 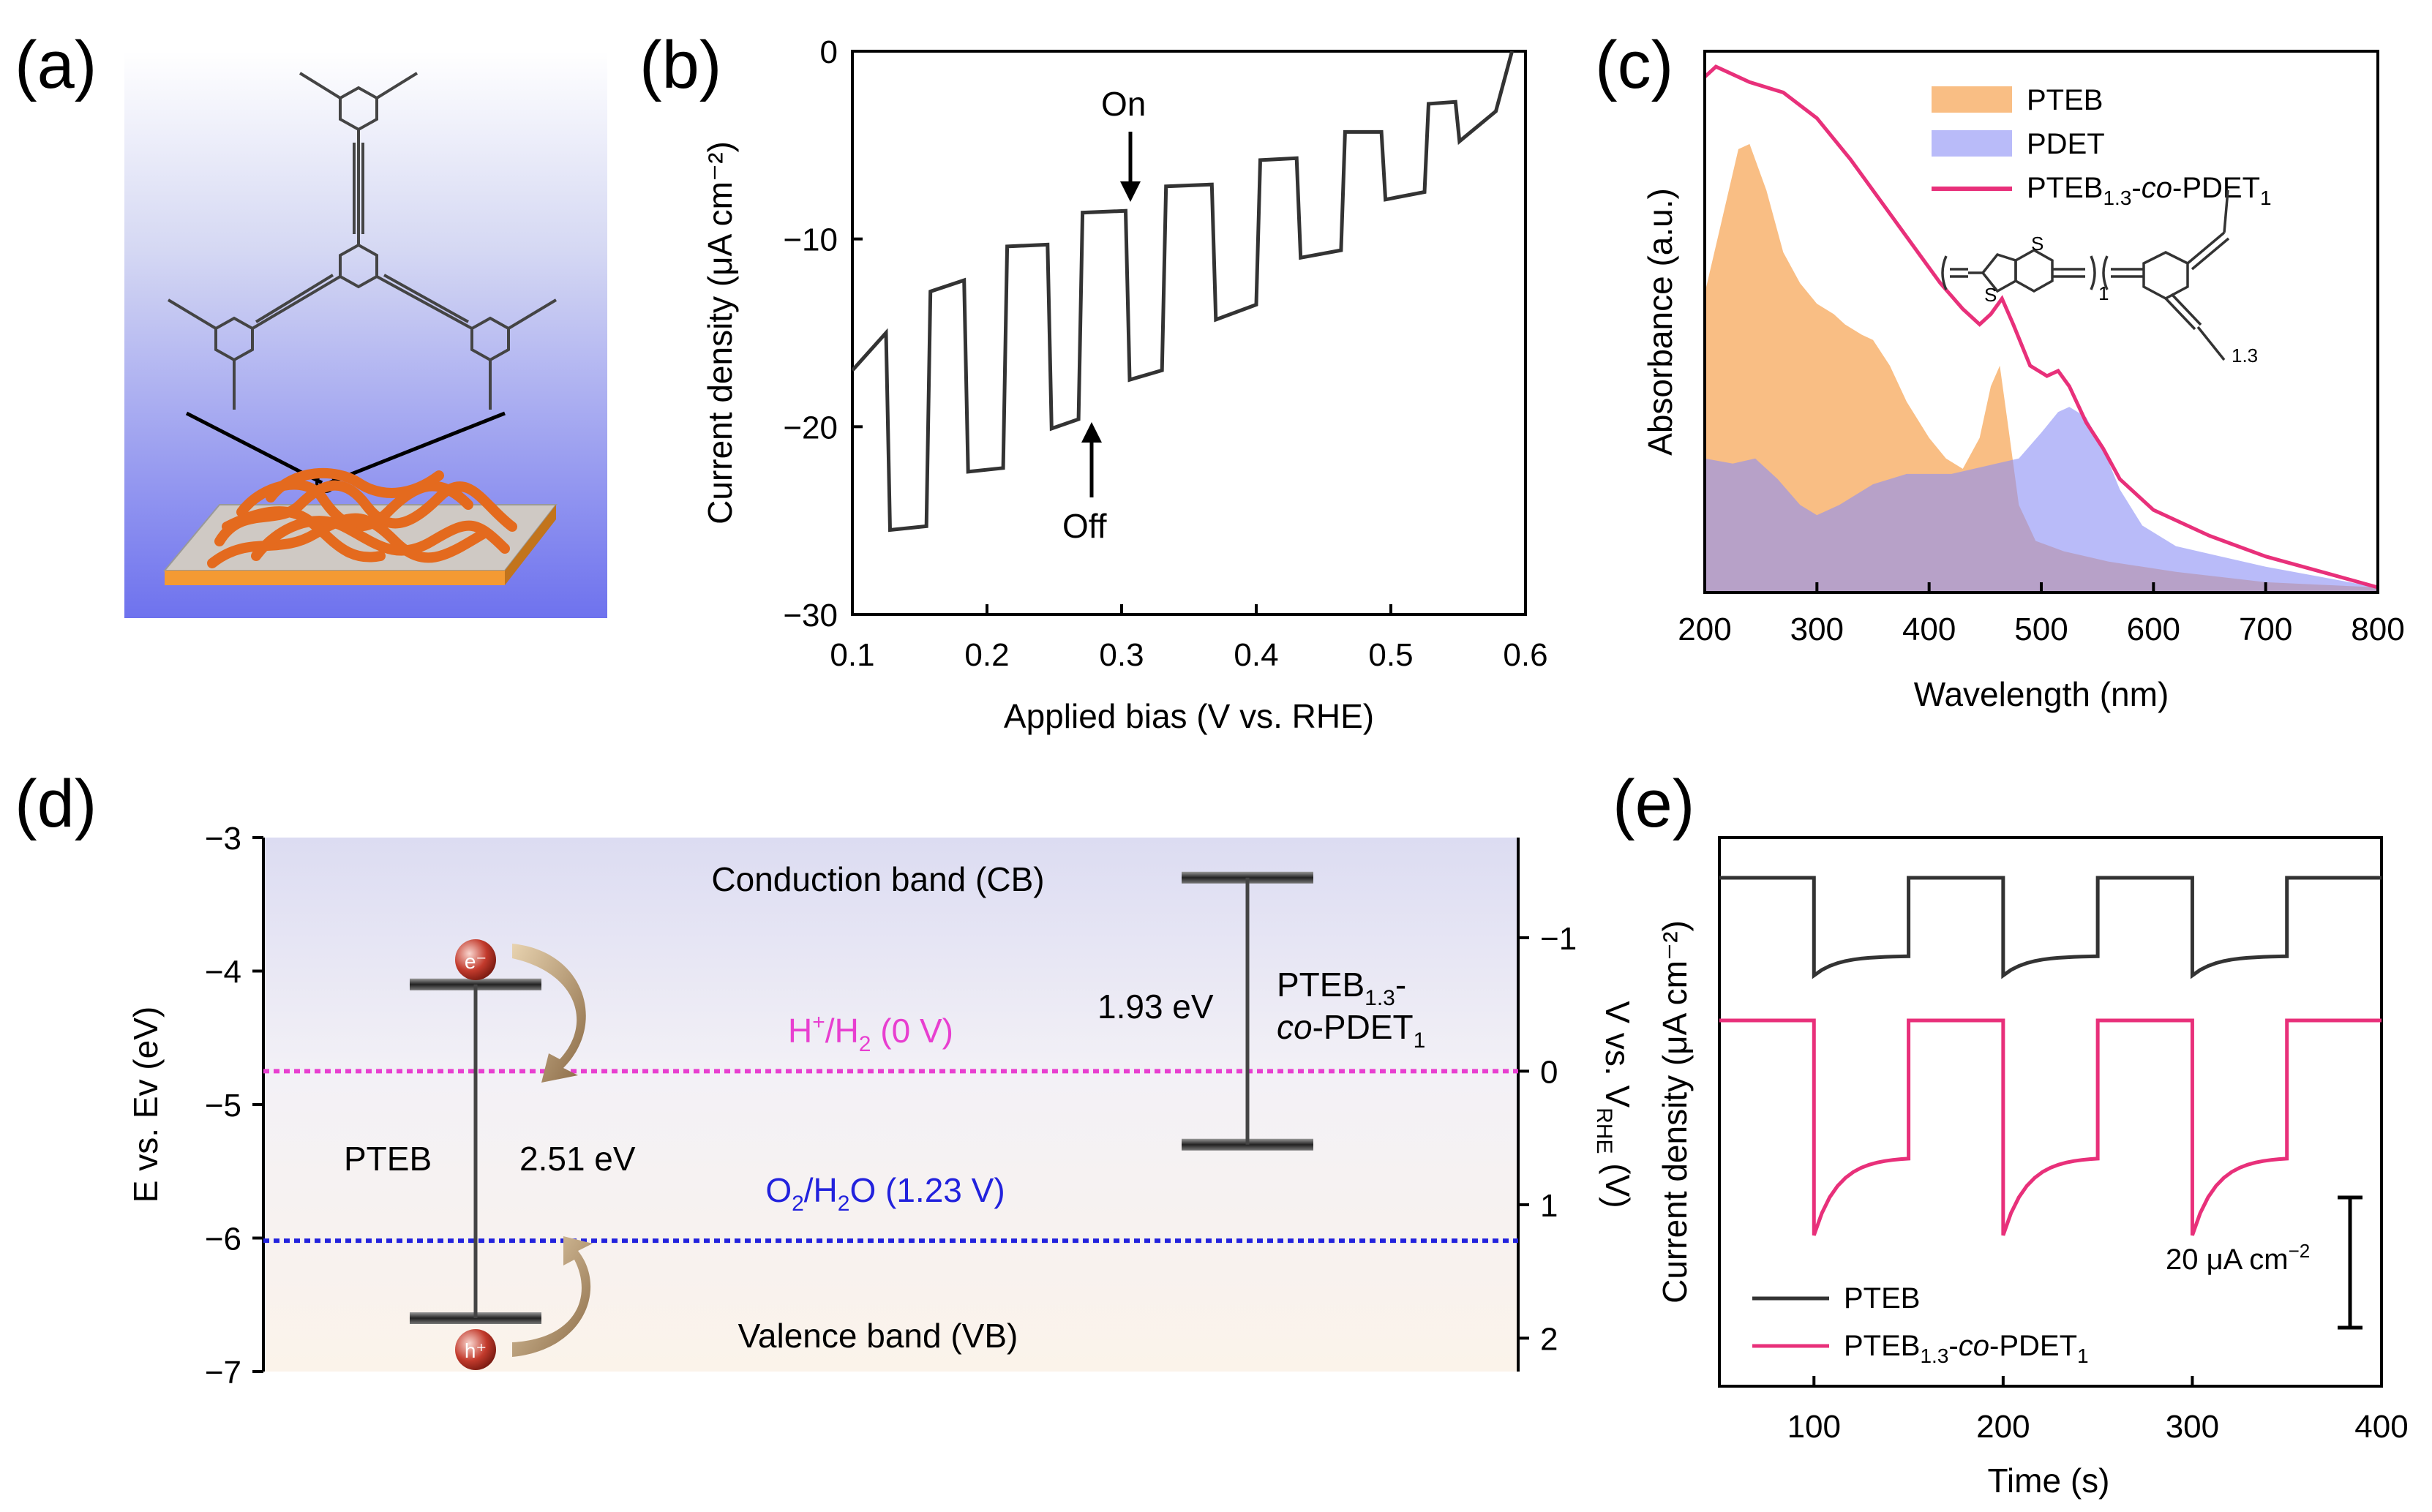 I want to click on electron-label: e⁻, so click(x=476, y=962).